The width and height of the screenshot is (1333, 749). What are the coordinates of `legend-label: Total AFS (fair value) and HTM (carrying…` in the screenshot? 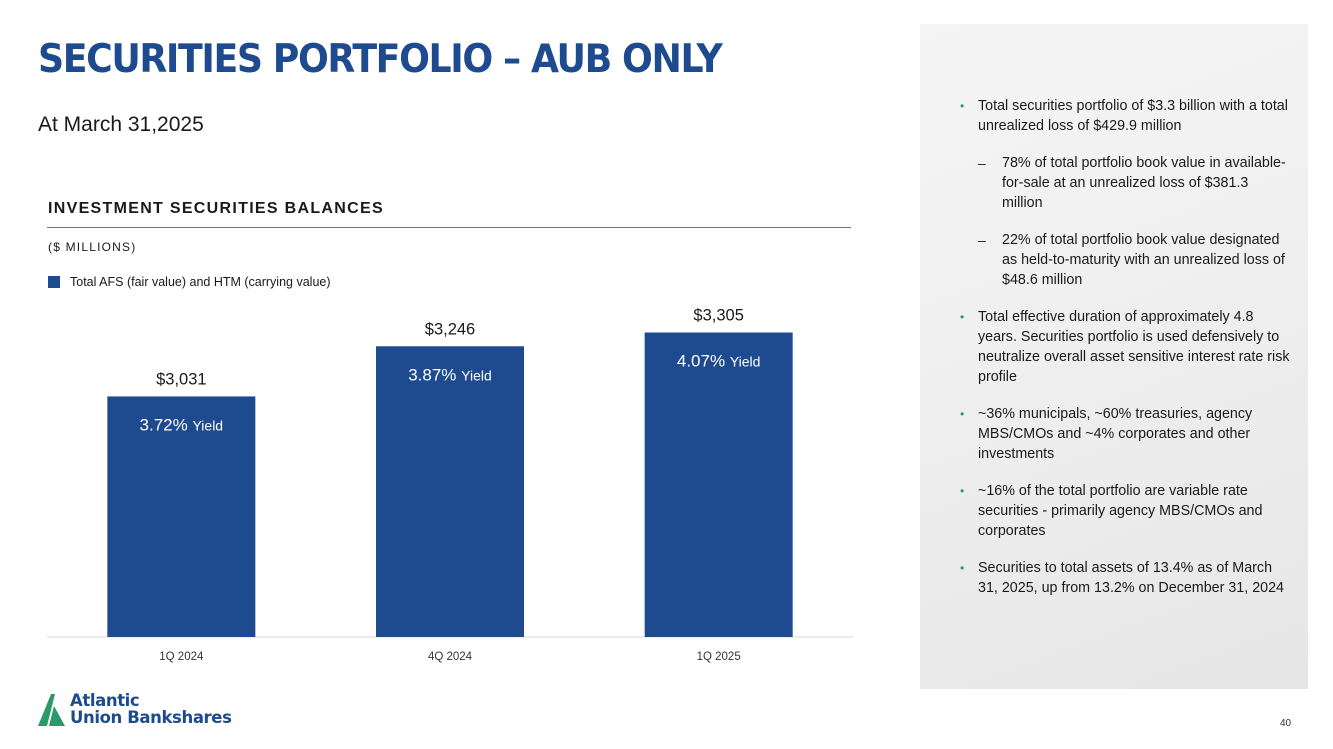 It's located at (200, 282).